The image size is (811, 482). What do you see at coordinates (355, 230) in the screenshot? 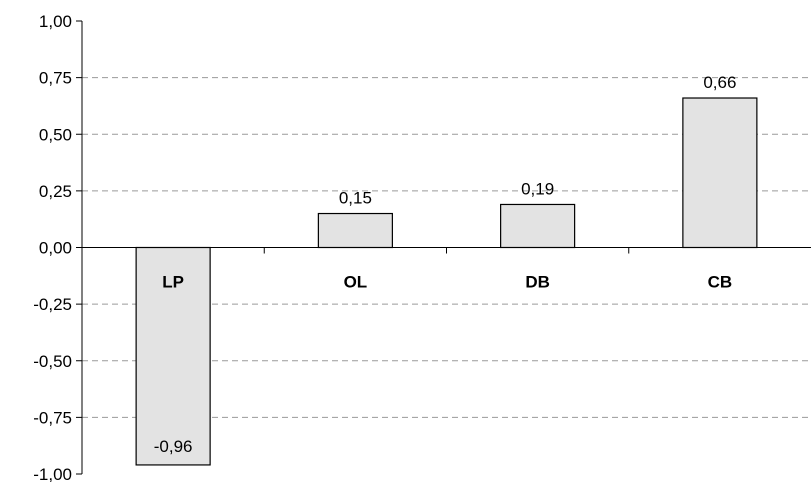
I see `bar-ol` at bounding box center [355, 230].